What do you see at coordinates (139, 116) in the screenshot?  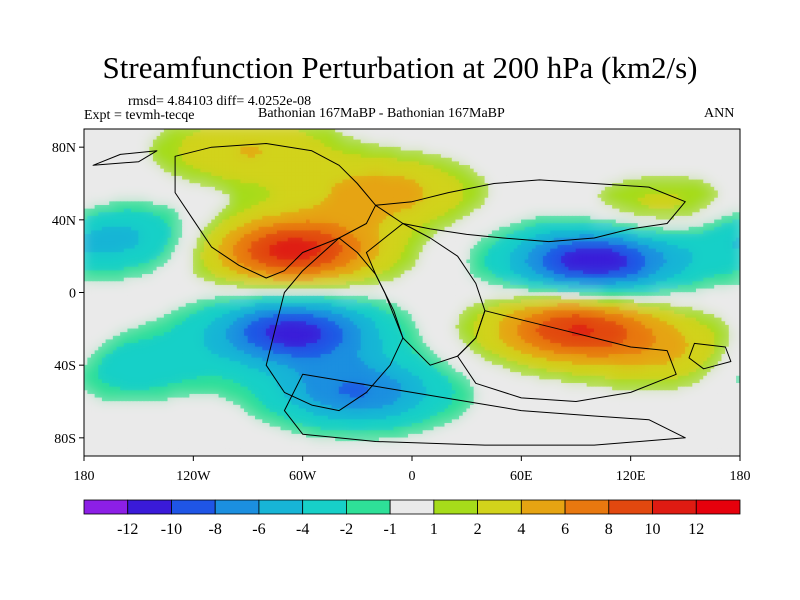 I see `expt-line: Expt = tevmh-tecqe` at bounding box center [139, 116].